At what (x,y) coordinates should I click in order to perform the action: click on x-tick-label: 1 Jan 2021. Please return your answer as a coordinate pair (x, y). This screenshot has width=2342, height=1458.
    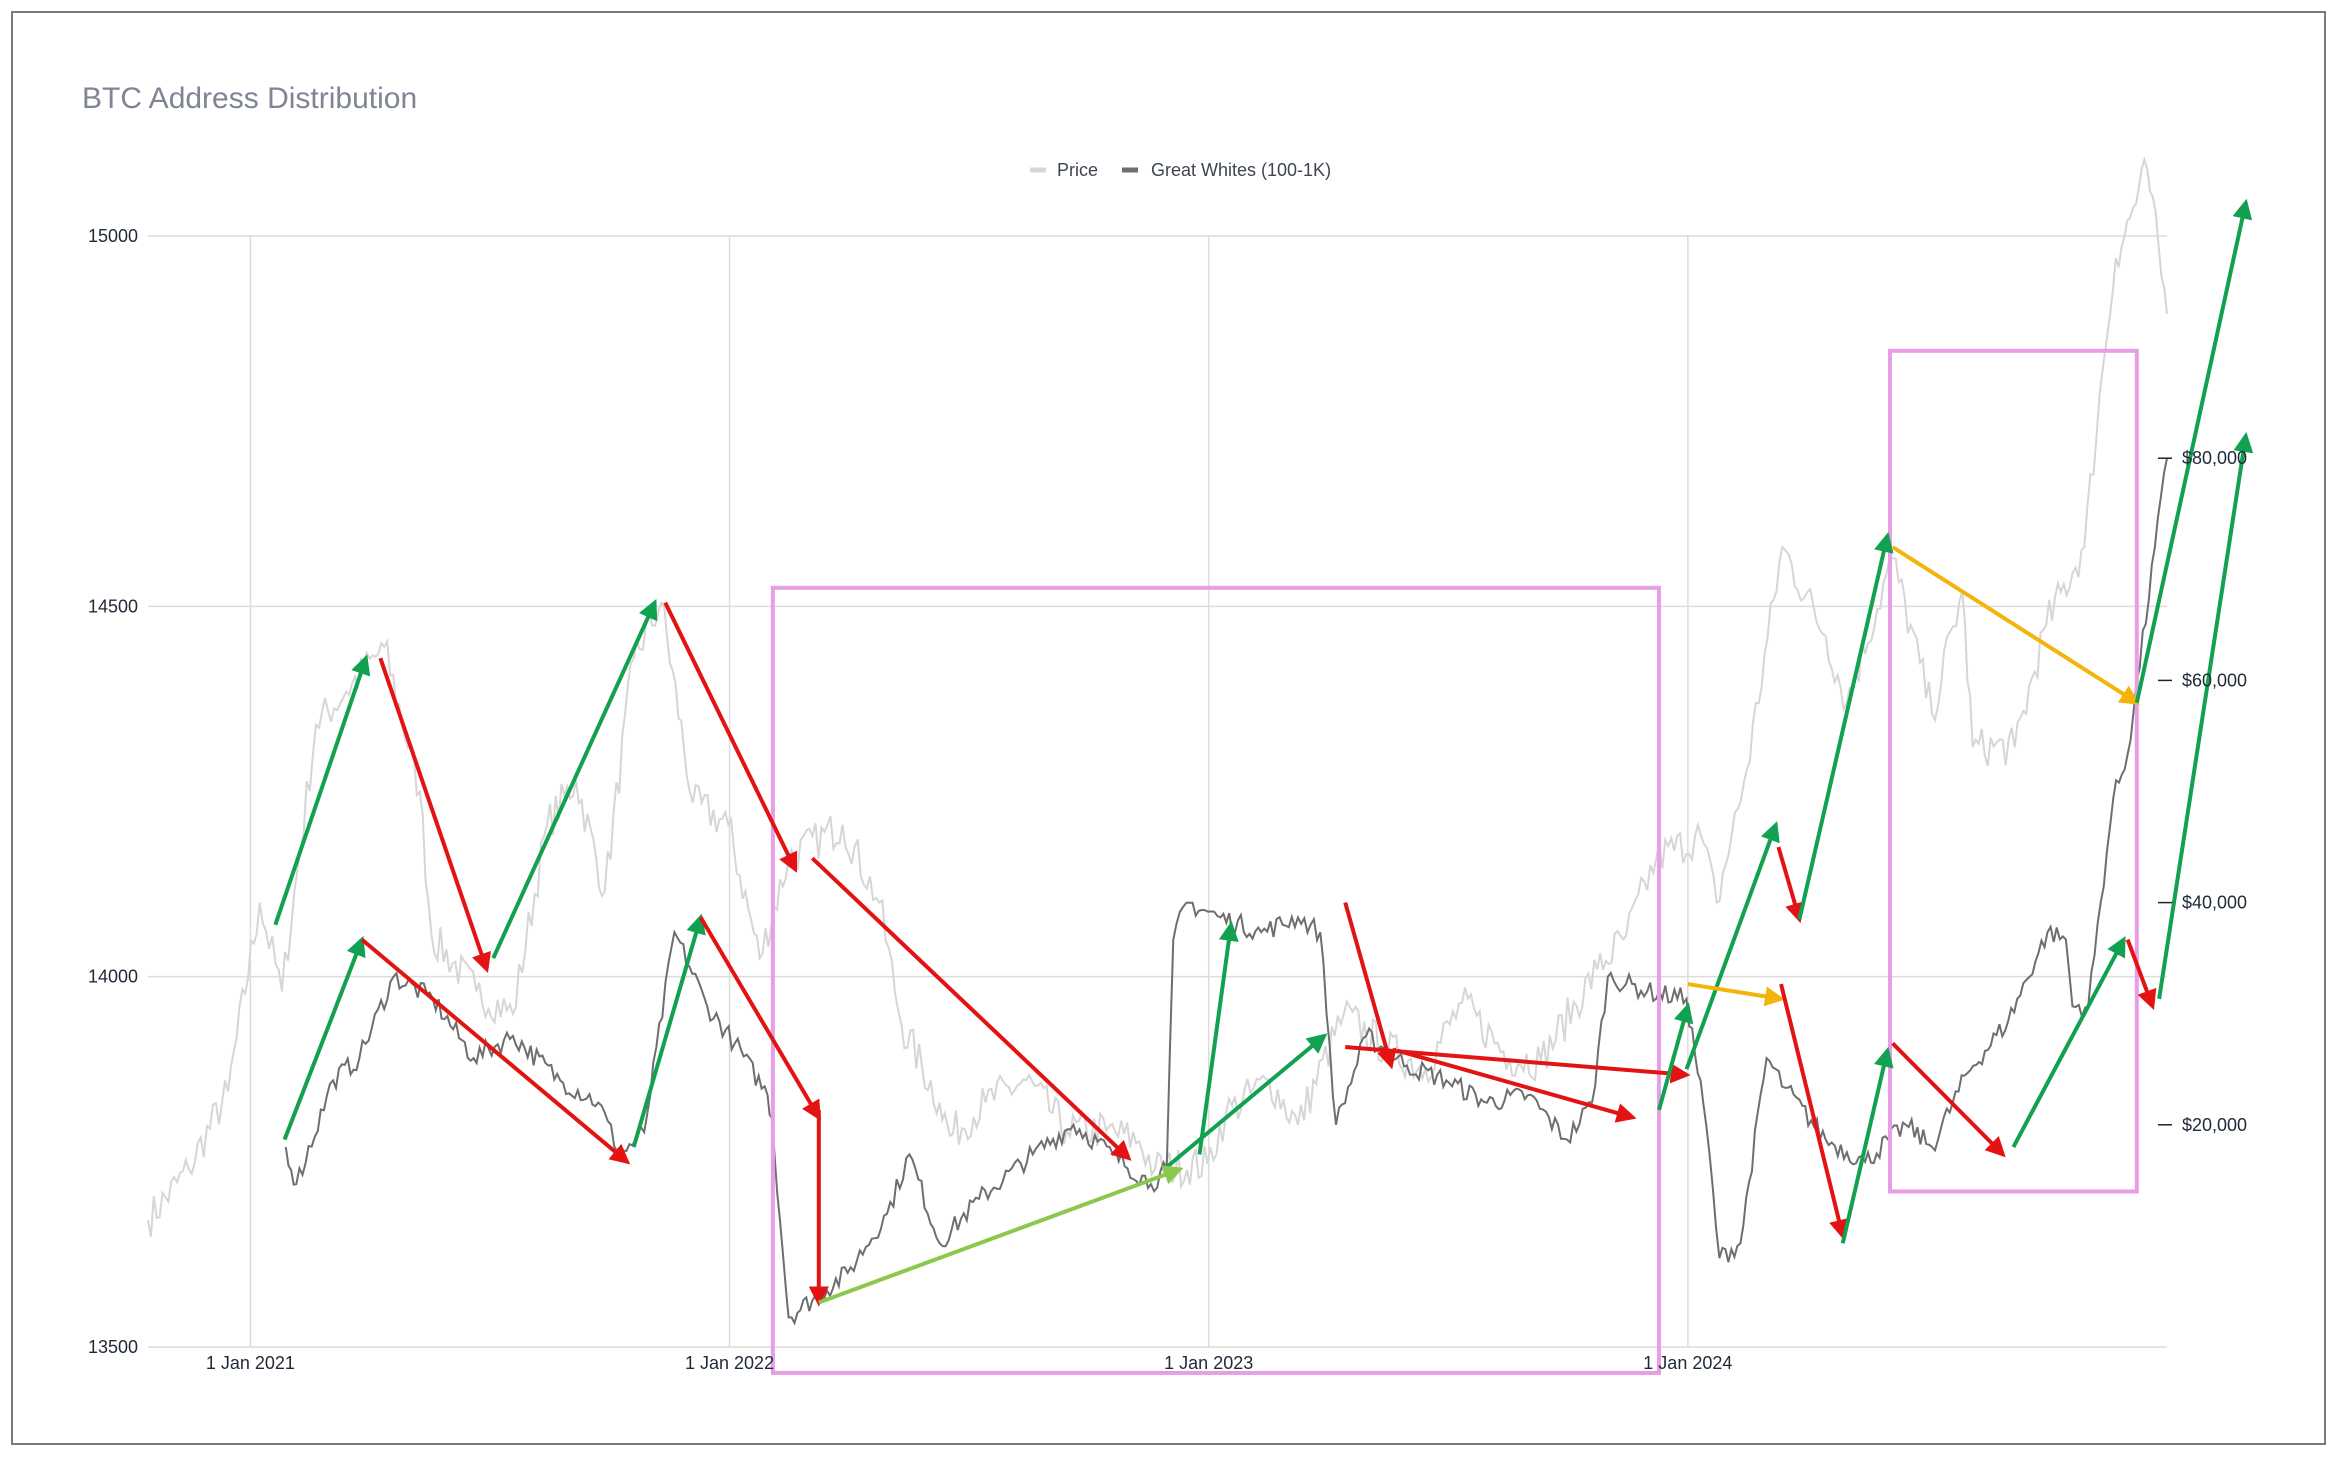
    Looking at the image, I should click on (250, 1363).